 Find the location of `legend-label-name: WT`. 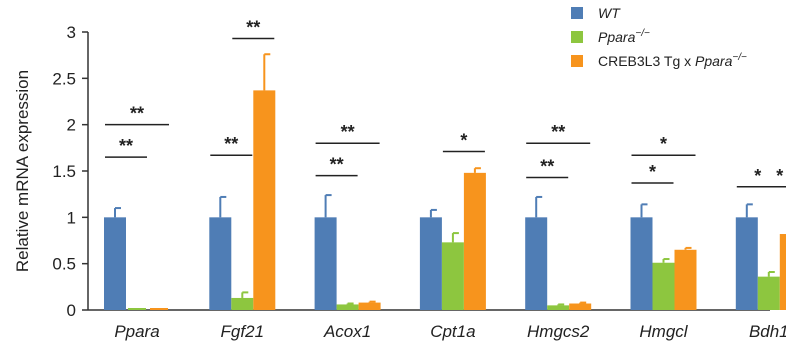

legend-label-name: WT is located at coordinates (609, 13).